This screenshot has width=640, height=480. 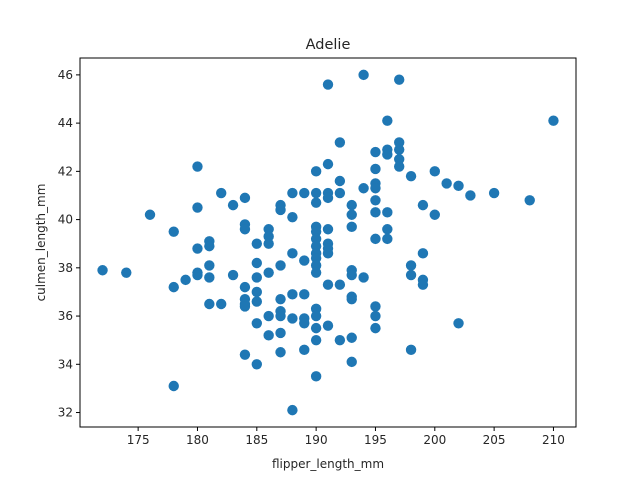 What do you see at coordinates (197, 440) in the screenshot?
I see `x-tick-label: 180` at bounding box center [197, 440].